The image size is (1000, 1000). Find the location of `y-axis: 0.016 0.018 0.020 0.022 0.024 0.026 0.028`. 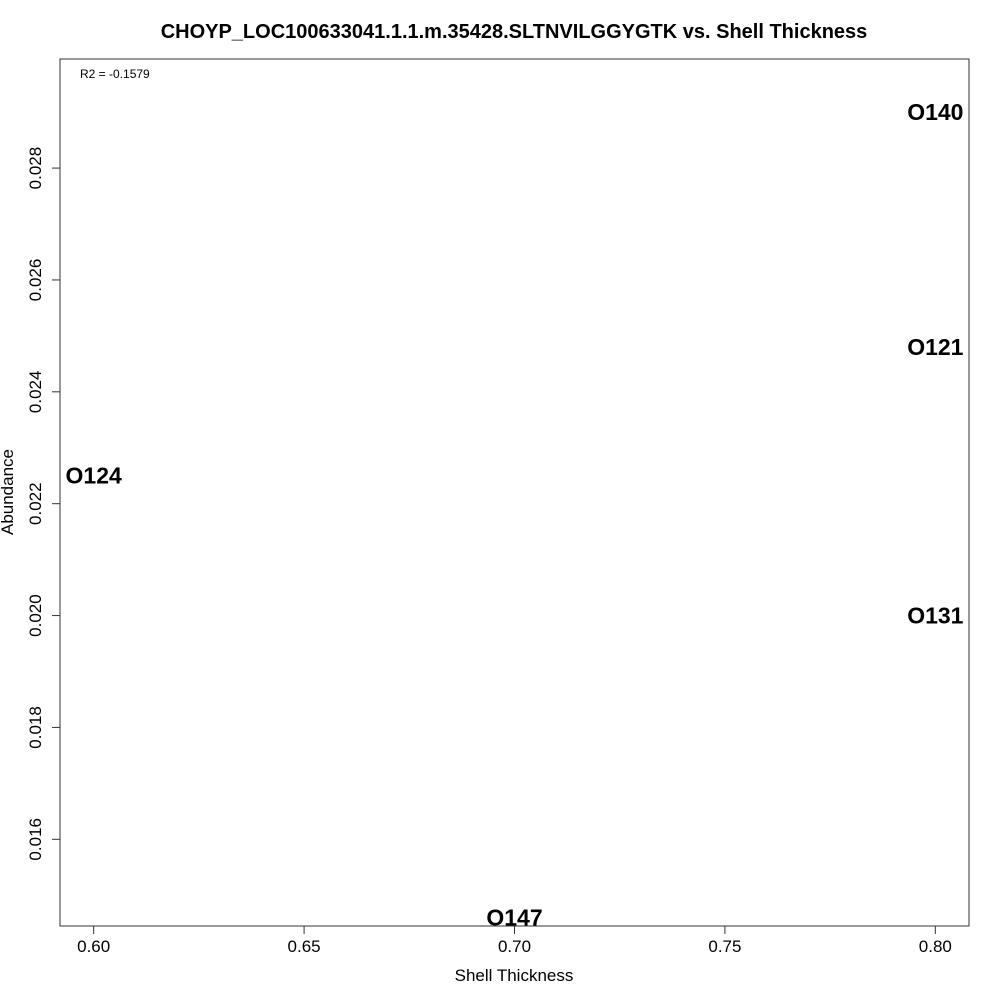

y-axis: 0.016 0.018 0.020 0.022 0.024 0.026 0.028 is located at coordinates (43, 504).